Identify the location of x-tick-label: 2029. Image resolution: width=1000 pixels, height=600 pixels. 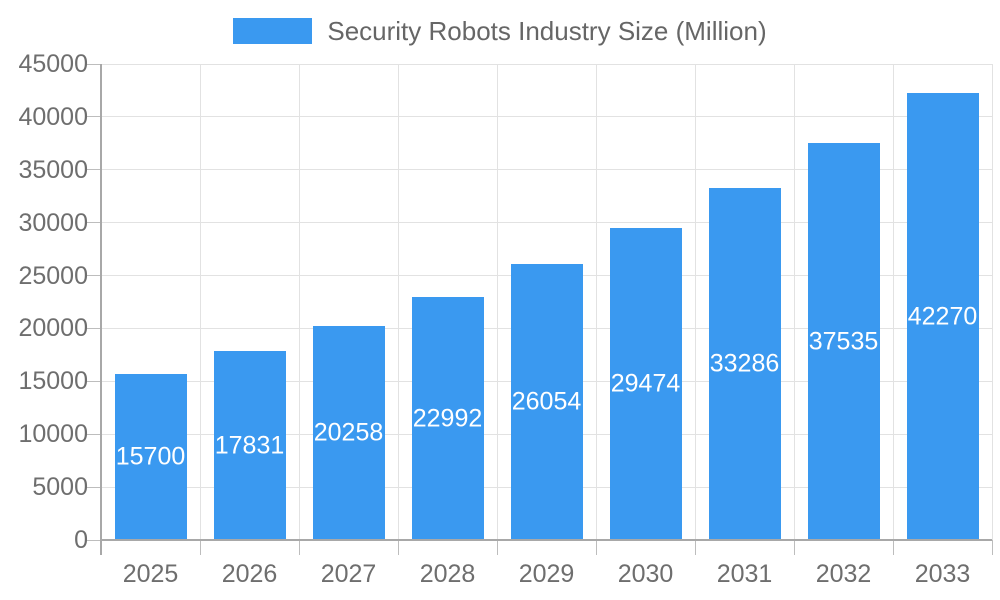
(546, 574).